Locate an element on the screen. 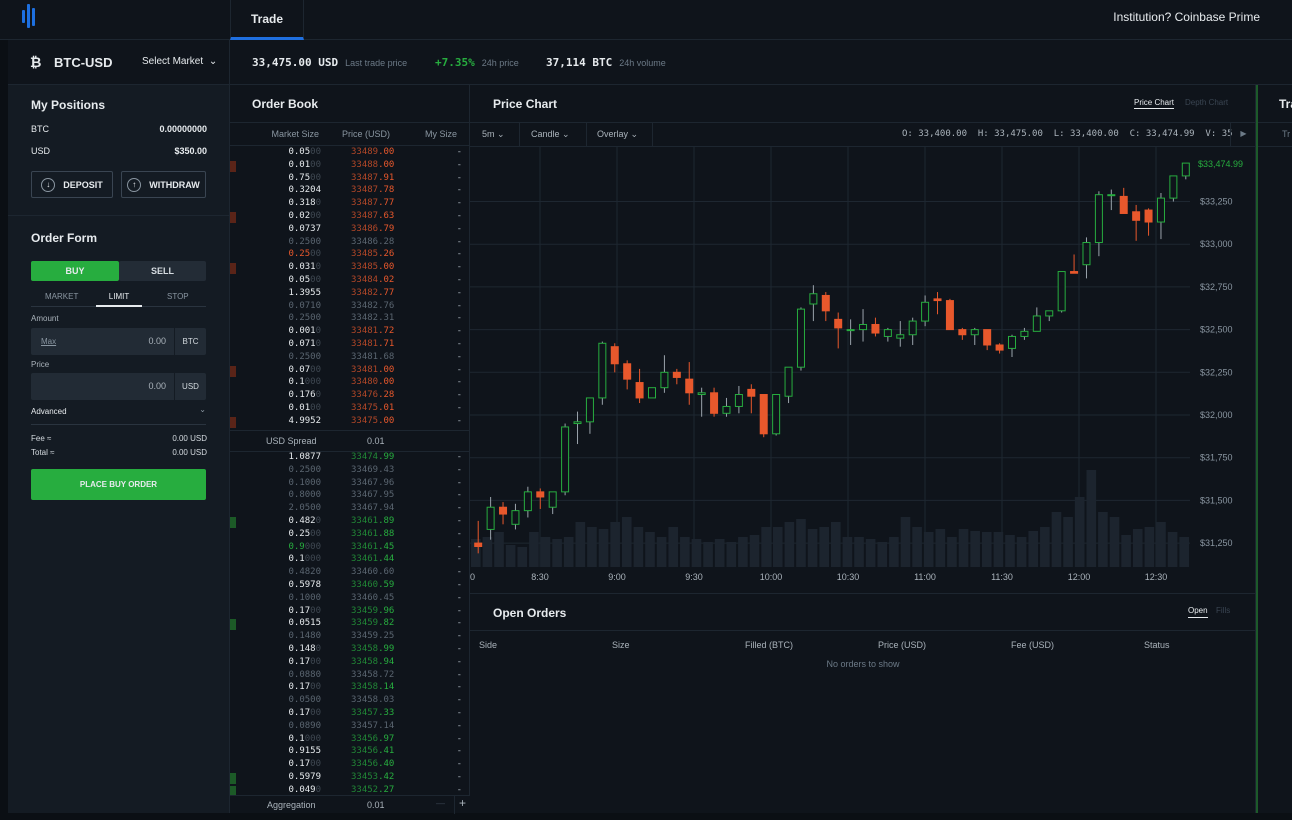  ask-row: 0.0500 33484.02 - is located at coordinates (350, 281).